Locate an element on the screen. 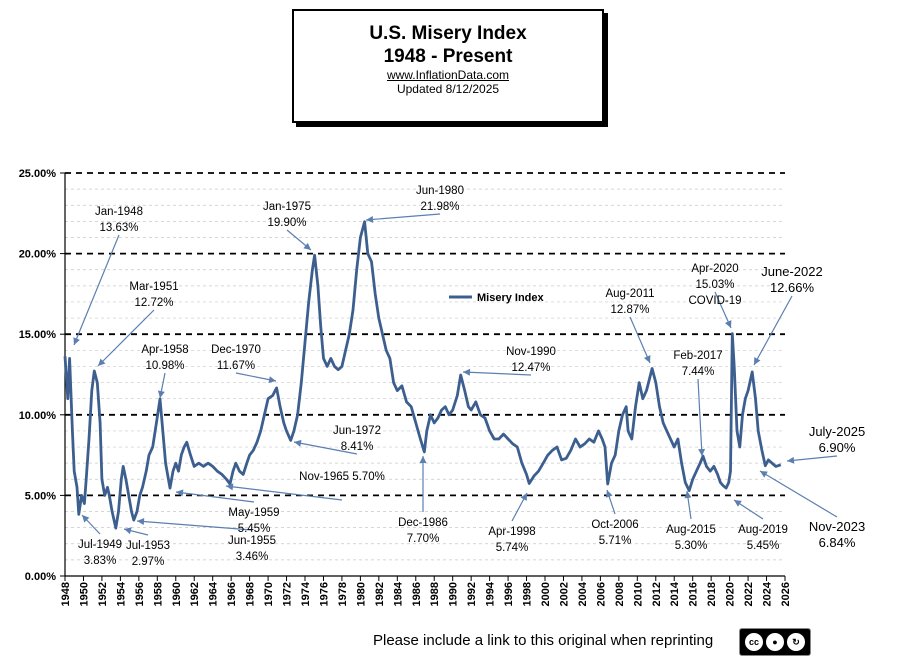 The height and width of the screenshot is (661, 910). annotation-date: Nov-2023 is located at coordinates (837, 526).